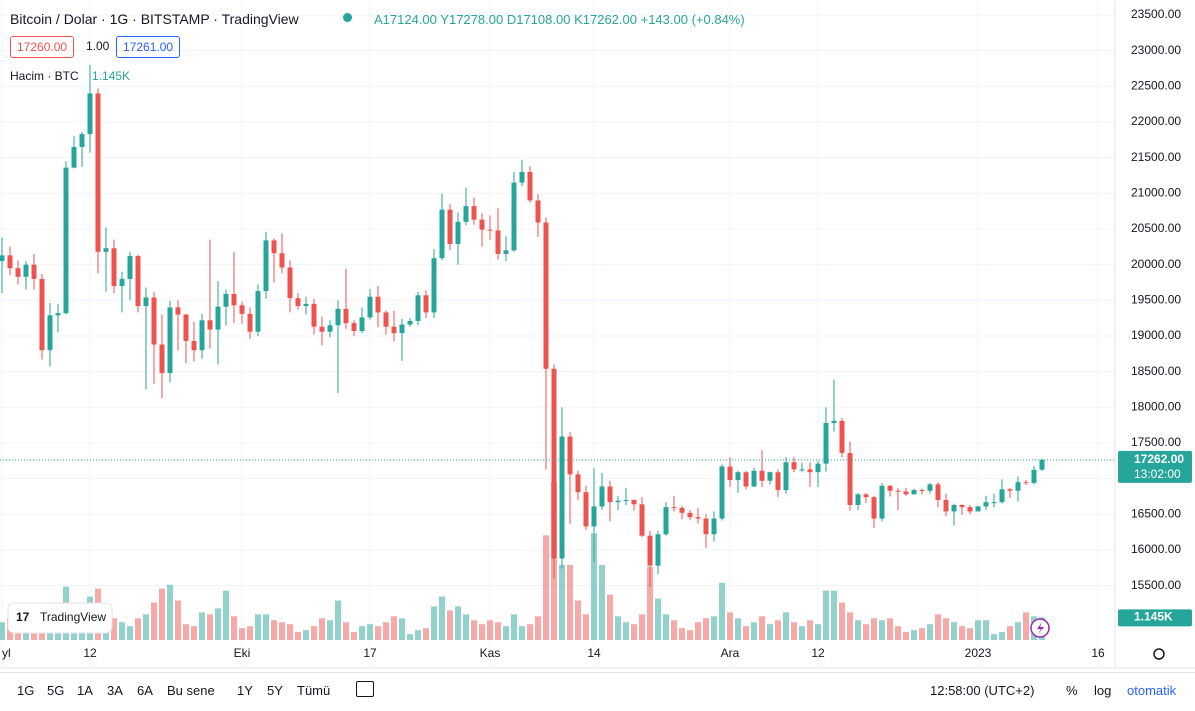 The height and width of the screenshot is (711, 1195). Describe the element at coordinates (1159, 654) in the screenshot. I see `settings-icon` at that location.